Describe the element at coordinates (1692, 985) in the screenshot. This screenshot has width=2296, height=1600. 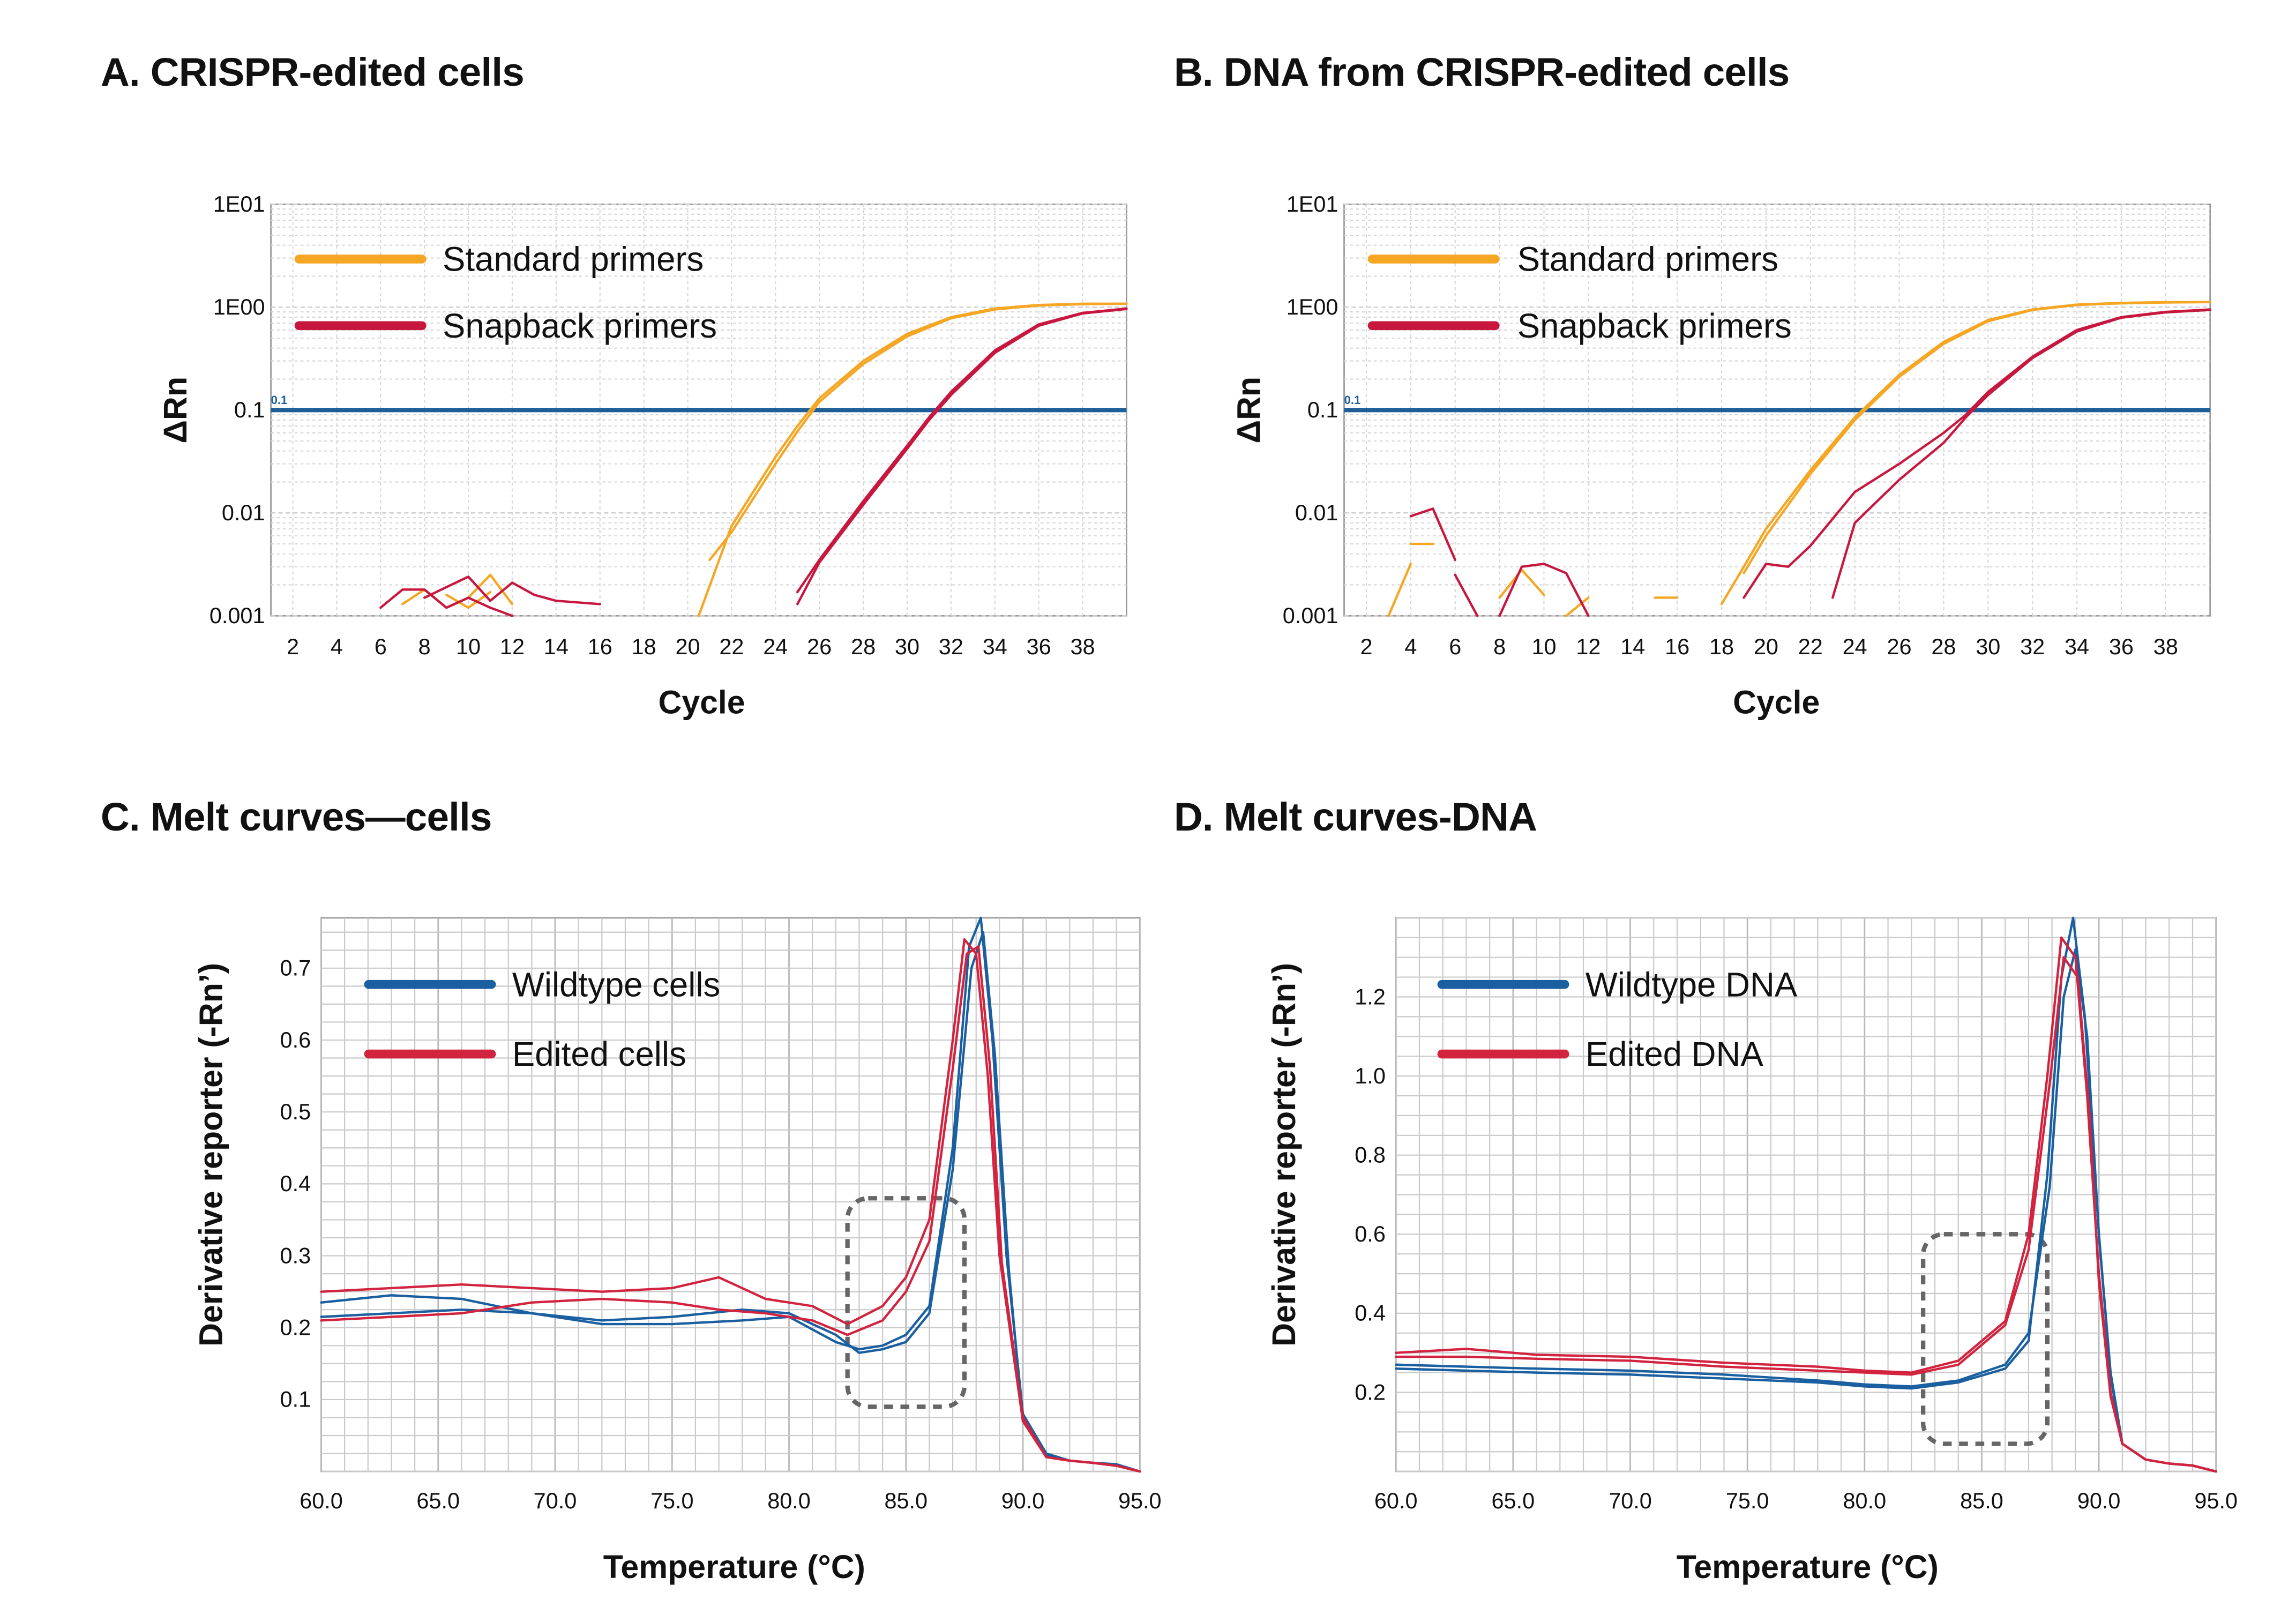
I see `legend-label: Wildtype DNA` at that location.